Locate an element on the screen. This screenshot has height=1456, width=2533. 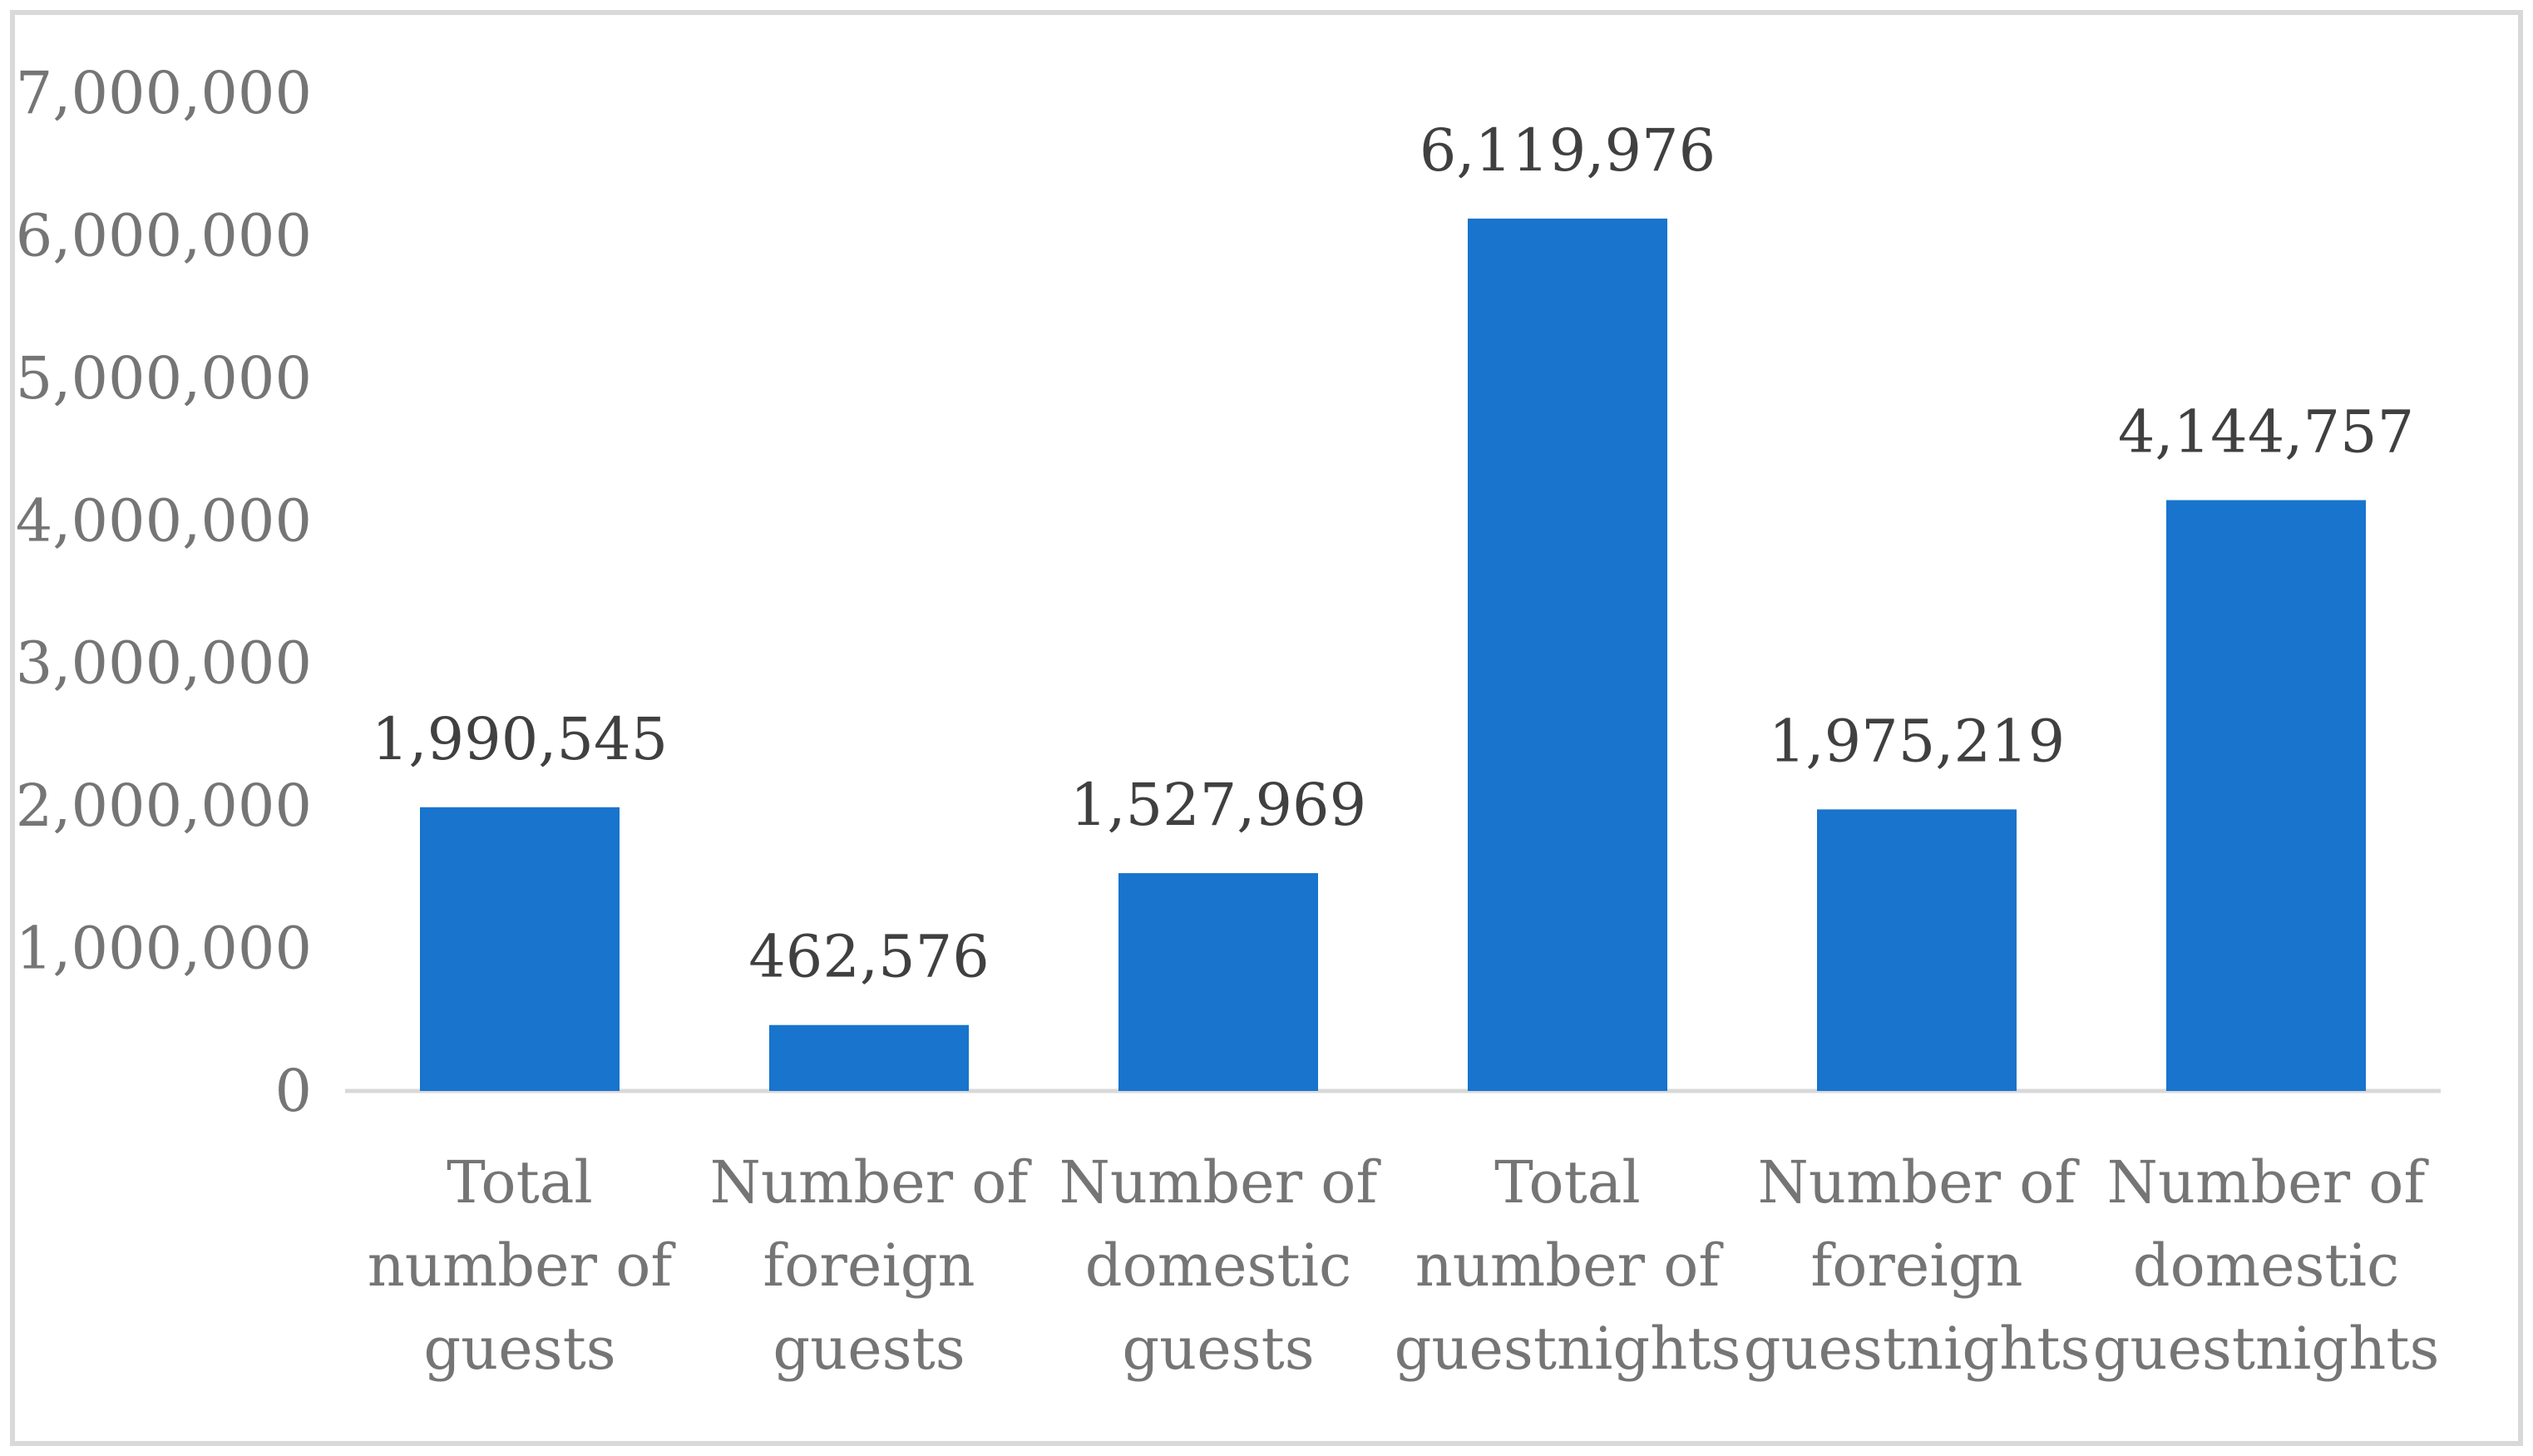
y-tick-label: 2,000,000 is located at coordinates (164, 806).